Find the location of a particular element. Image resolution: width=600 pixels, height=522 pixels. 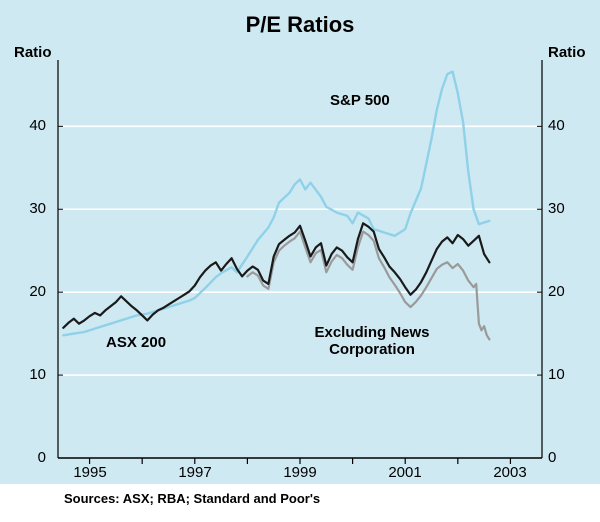

x-tick-label-2003: 2003 is located at coordinates (510, 472).